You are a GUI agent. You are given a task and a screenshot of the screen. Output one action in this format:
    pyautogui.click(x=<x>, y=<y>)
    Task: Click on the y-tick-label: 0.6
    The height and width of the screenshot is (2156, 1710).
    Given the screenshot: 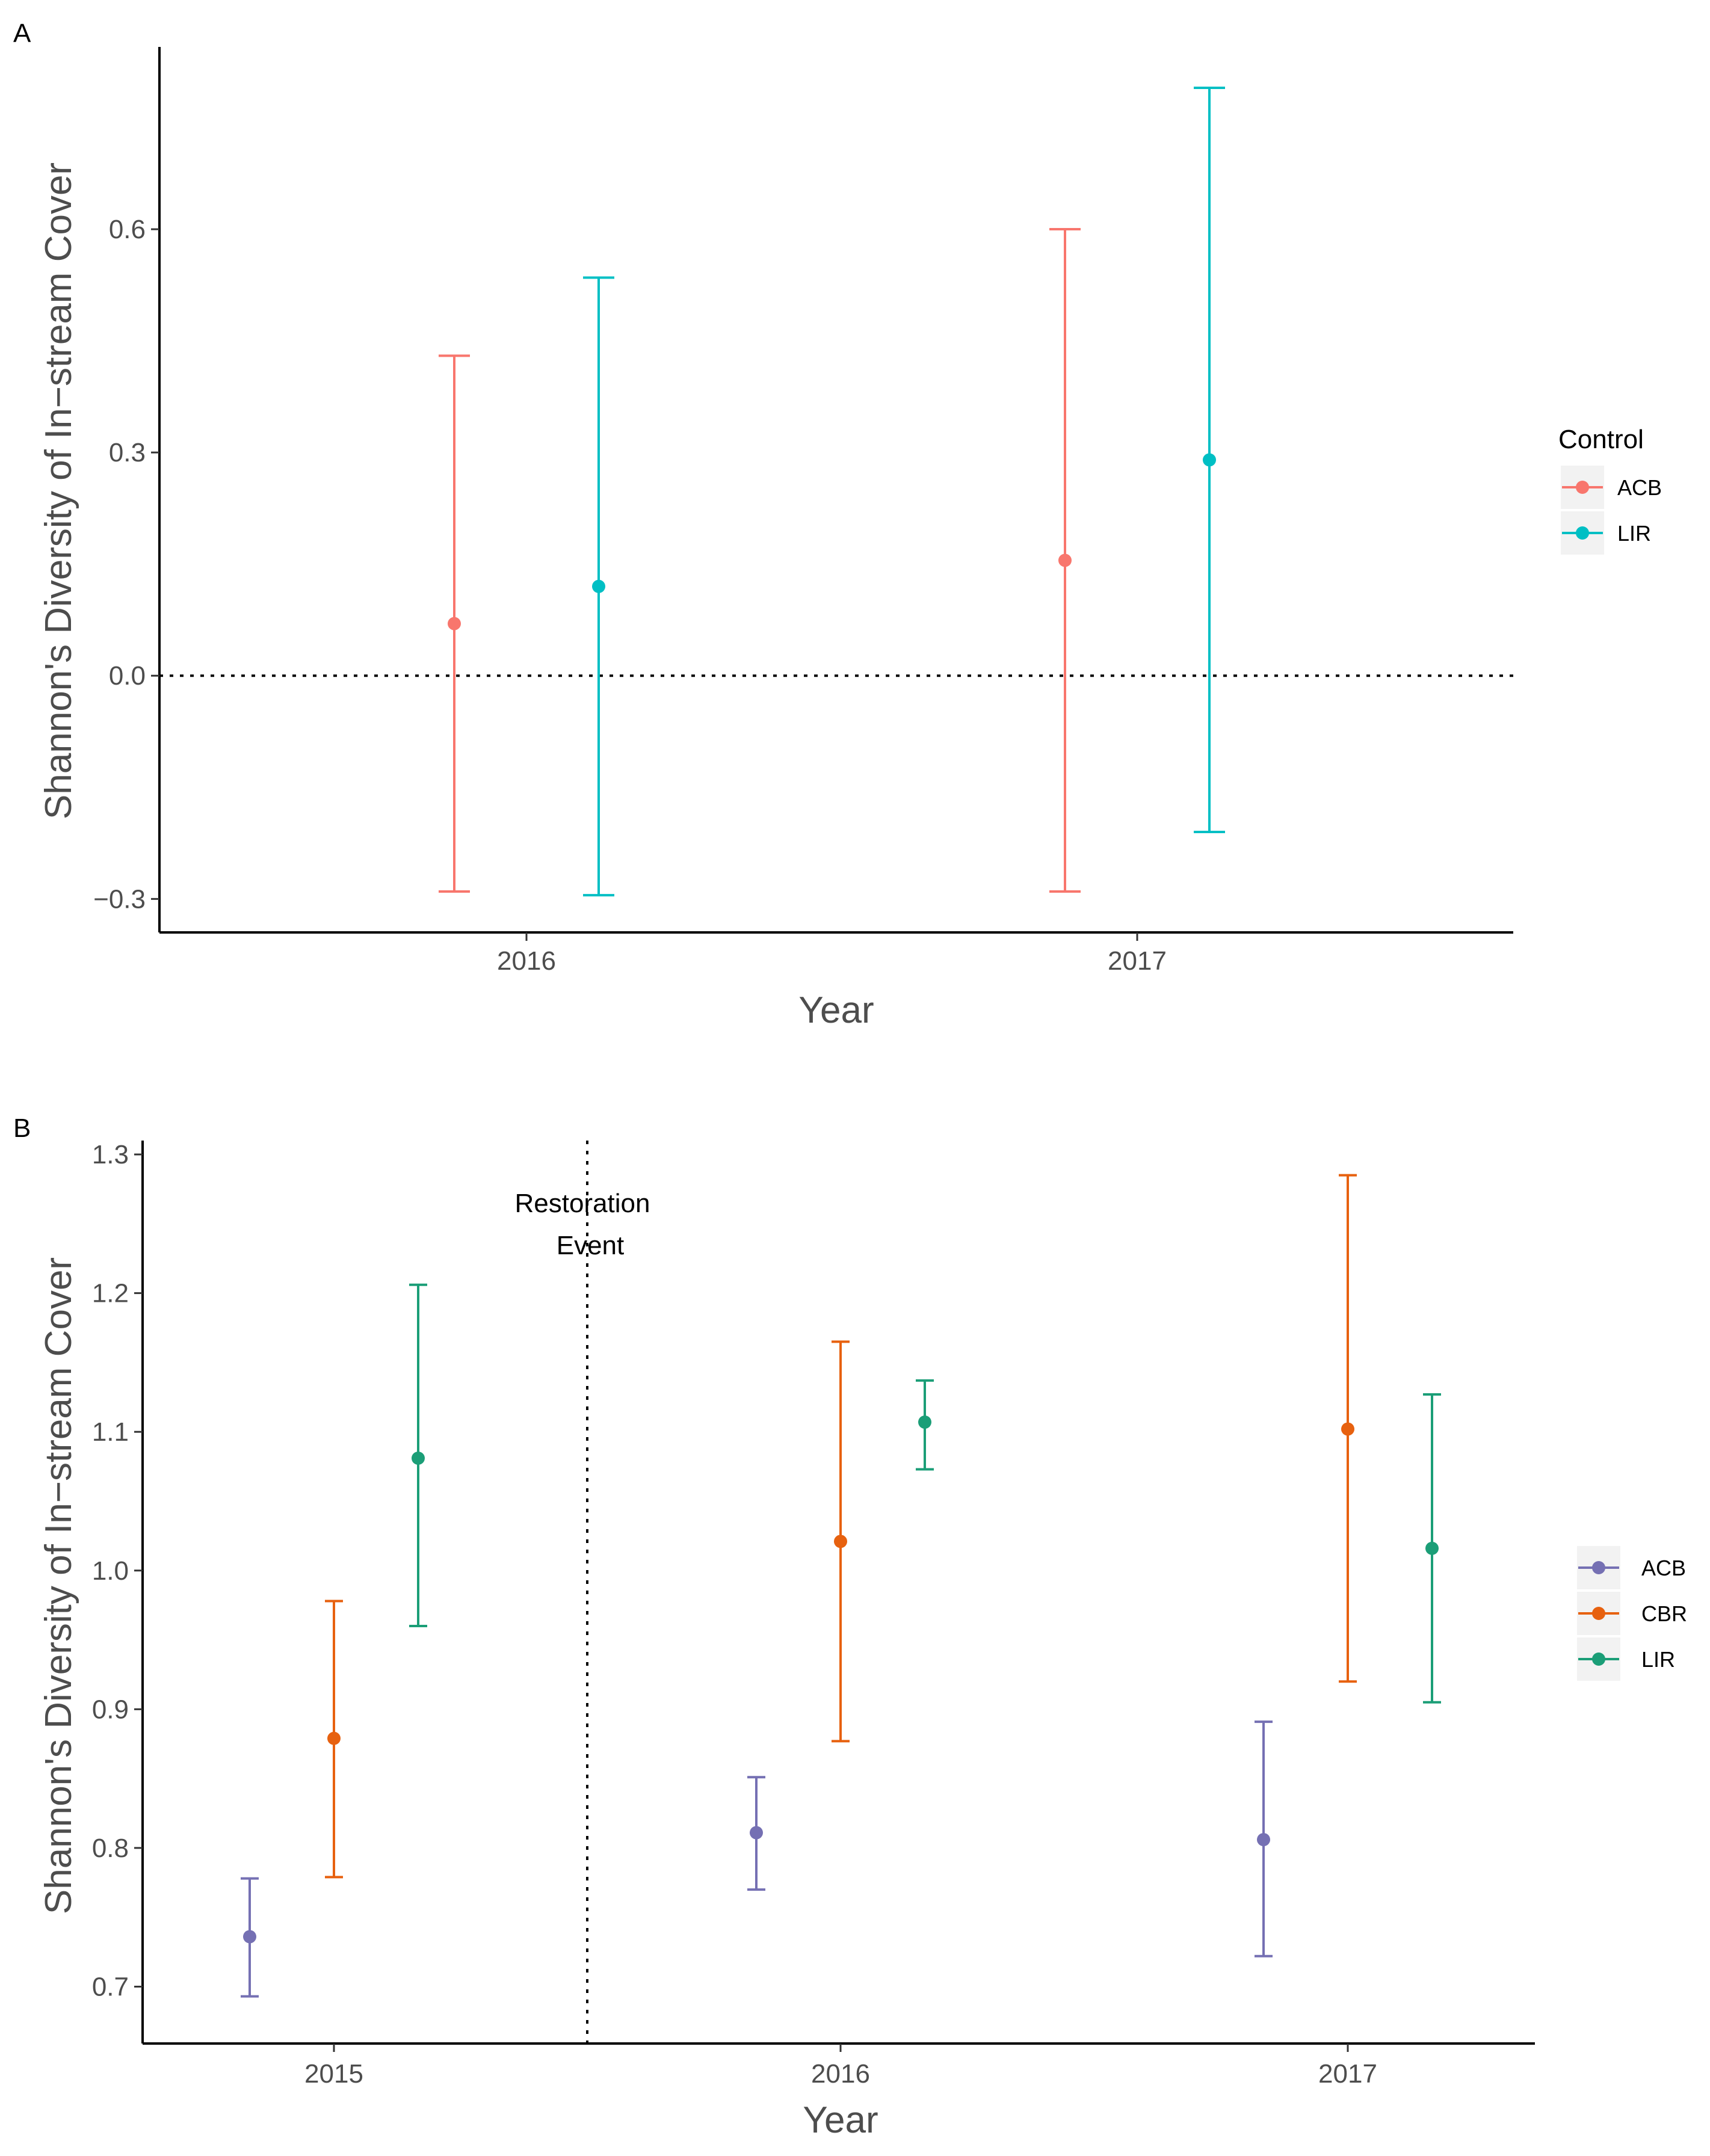 What is the action you would take?
    pyautogui.click(x=127, y=230)
    